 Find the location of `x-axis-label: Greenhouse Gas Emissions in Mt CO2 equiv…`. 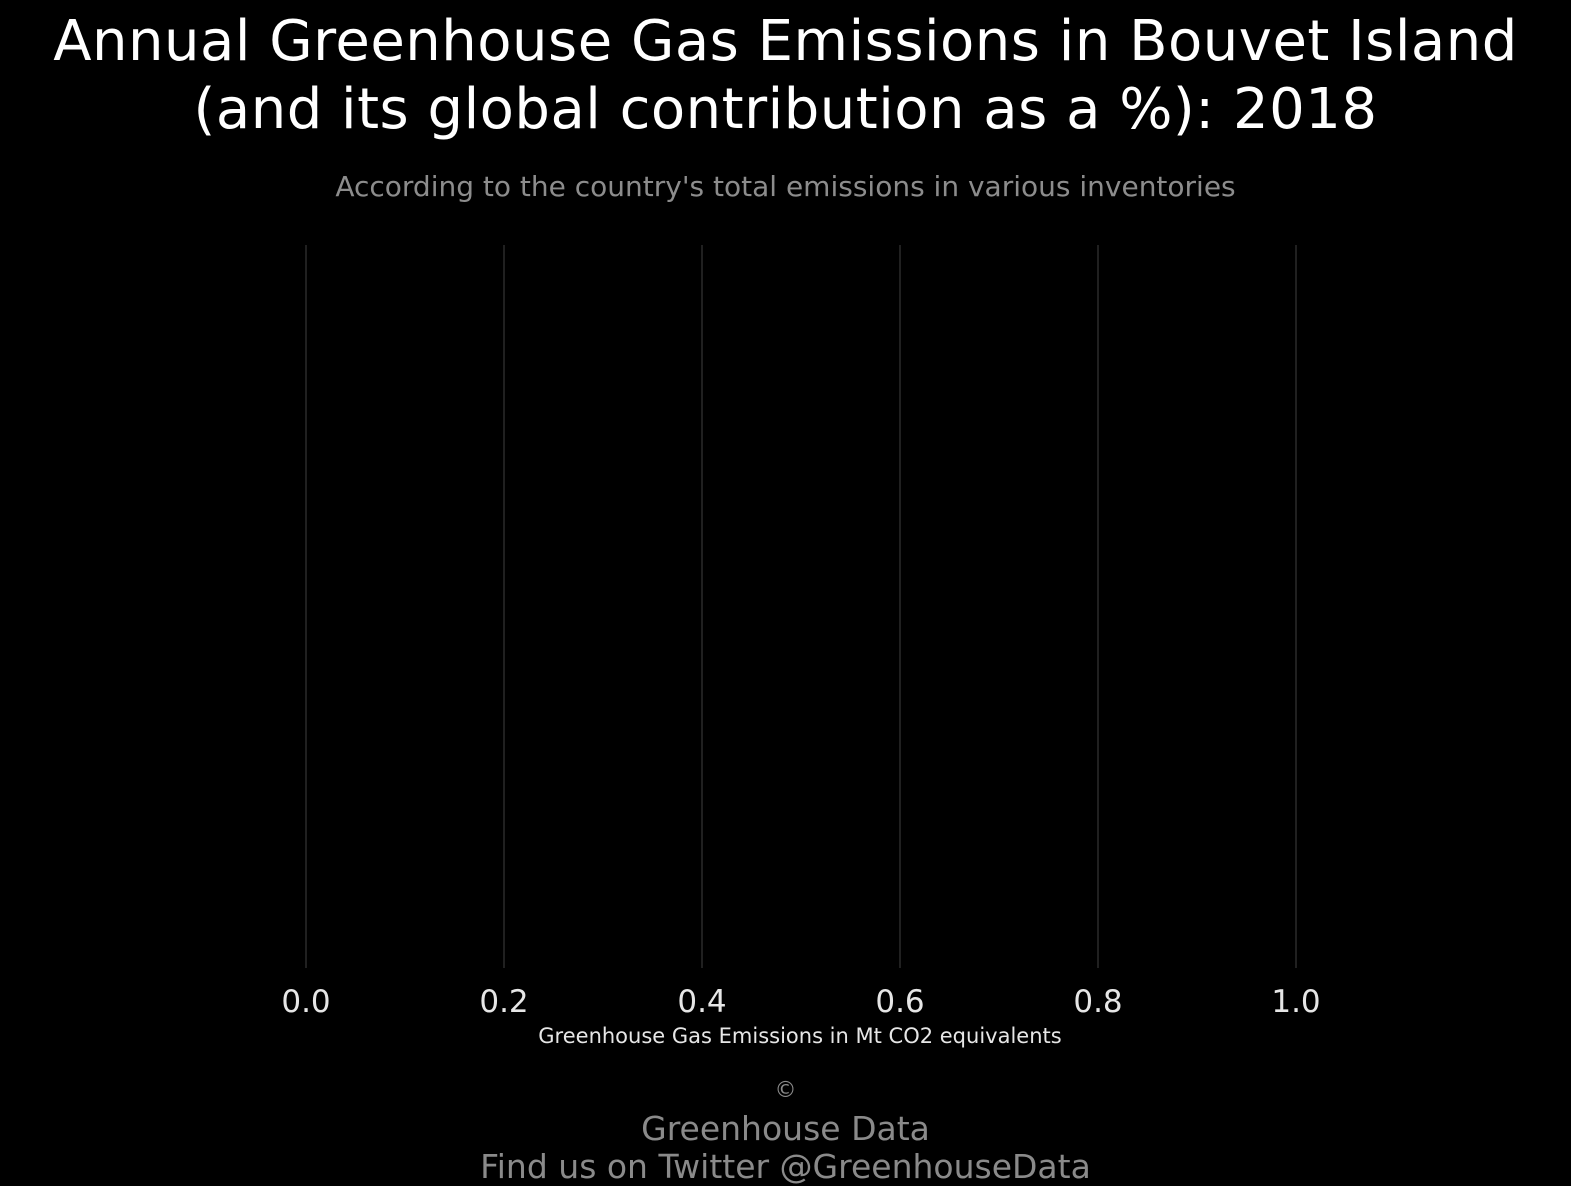

x-axis-label: Greenhouse Gas Emissions in Mt CO2 equiv… is located at coordinates (800, 1036).